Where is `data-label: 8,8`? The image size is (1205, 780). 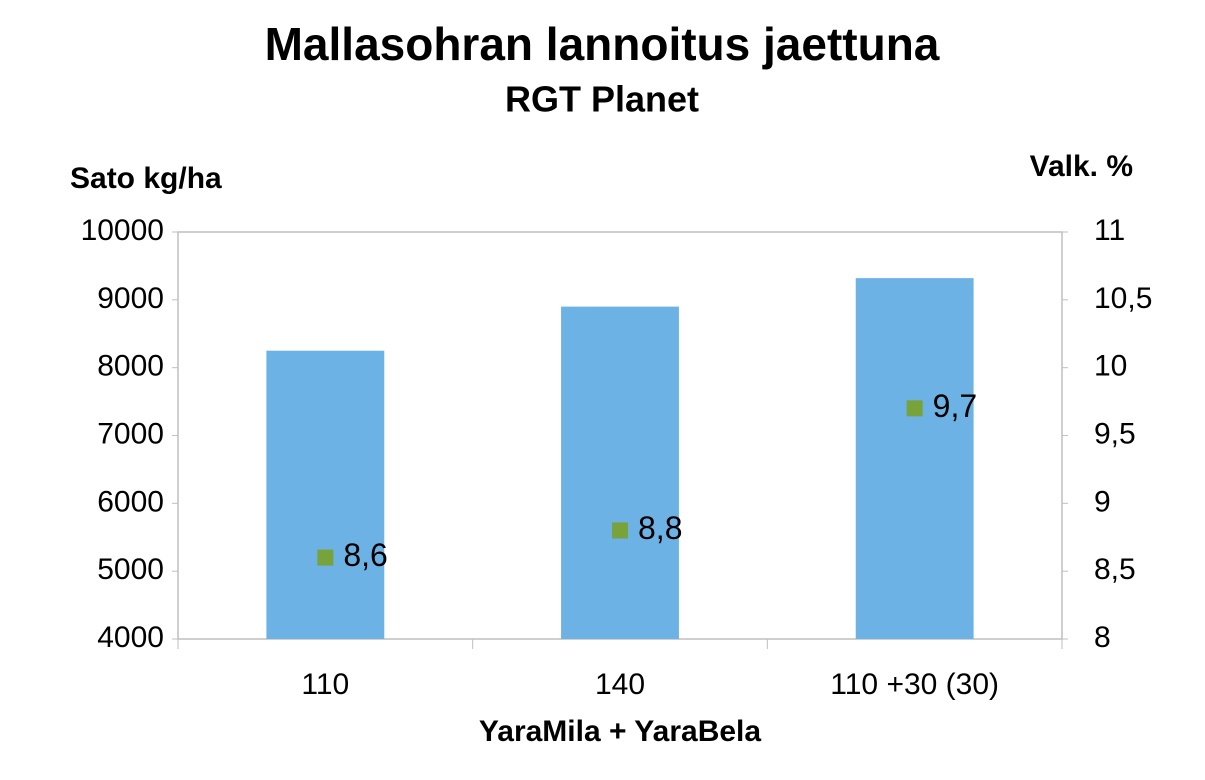 data-label: 8,8 is located at coordinates (660, 528).